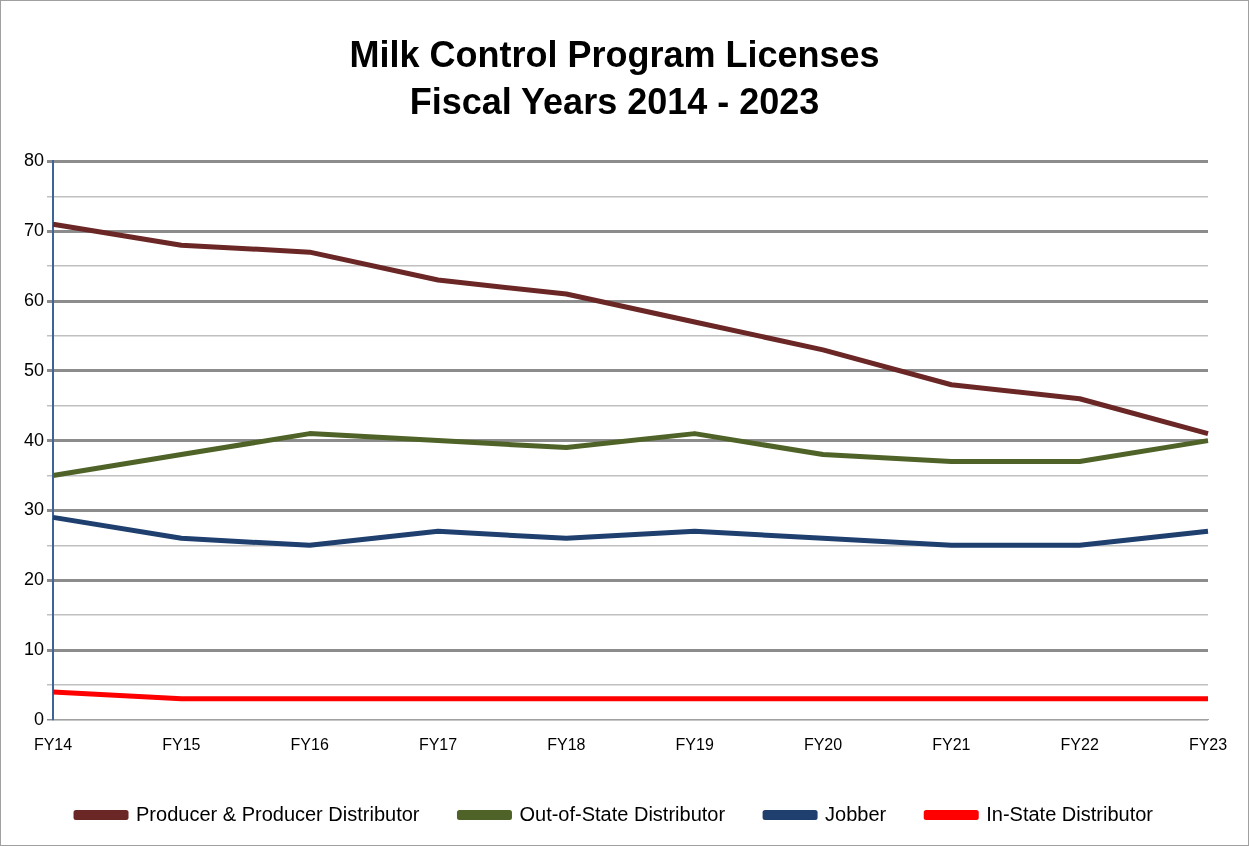 The width and height of the screenshot is (1249, 846). Describe the element at coordinates (856, 813) in the screenshot. I see `legend-label: Jobber` at that location.